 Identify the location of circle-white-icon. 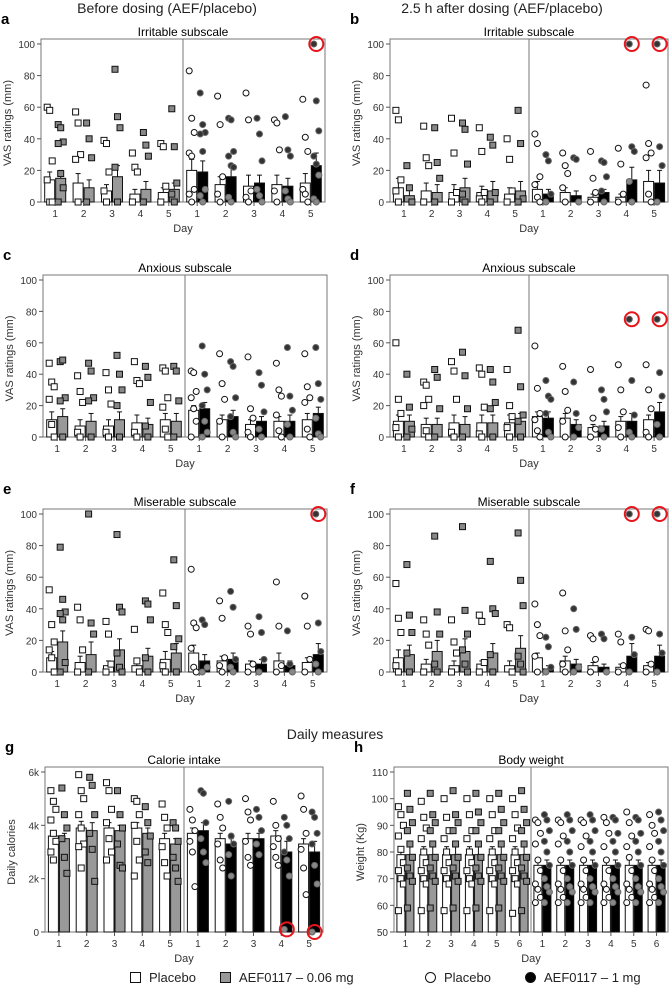
(430, 977).